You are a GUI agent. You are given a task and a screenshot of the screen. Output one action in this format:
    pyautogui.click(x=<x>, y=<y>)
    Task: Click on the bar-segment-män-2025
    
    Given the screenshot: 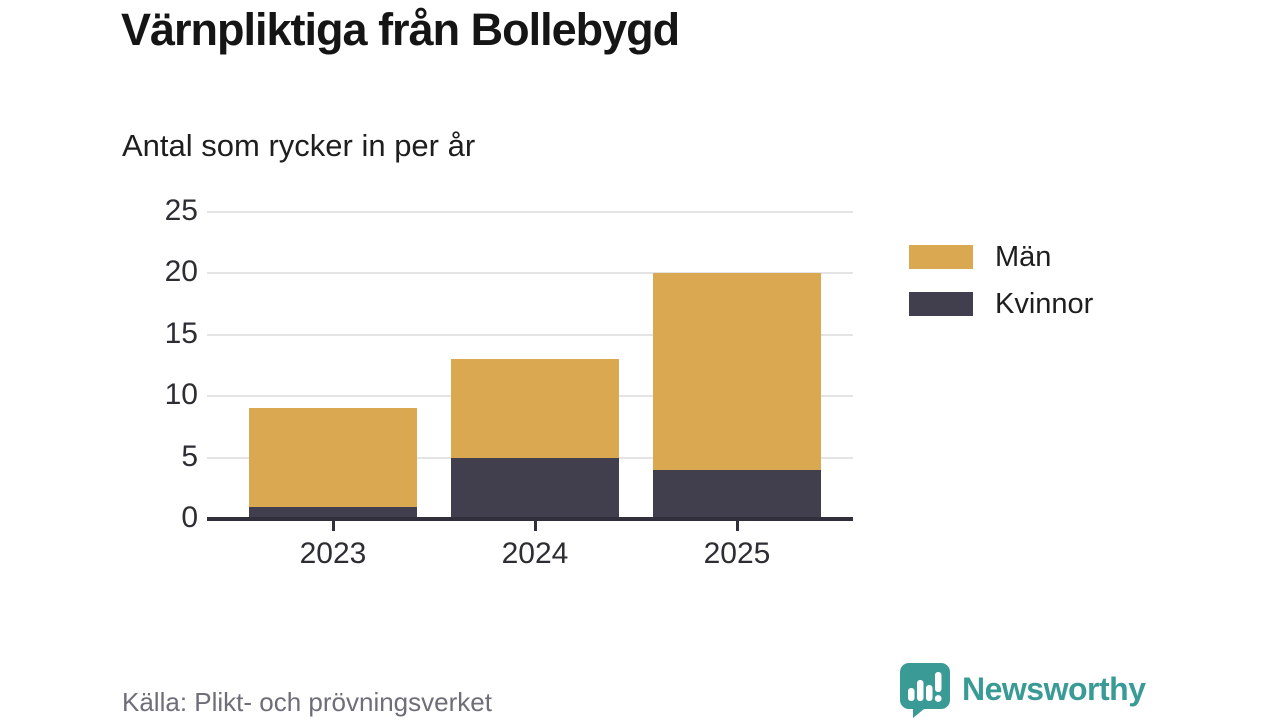 What is the action you would take?
    pyautogui.click(x=737, y=371)
    